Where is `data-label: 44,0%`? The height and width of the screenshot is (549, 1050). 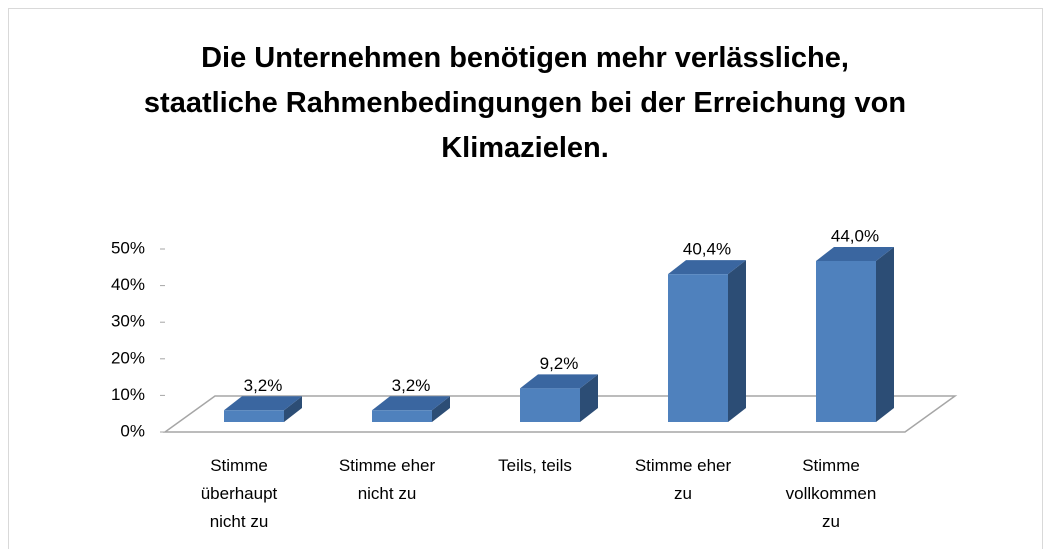
data-label: 44,0% is located at coordinates (855, 235).